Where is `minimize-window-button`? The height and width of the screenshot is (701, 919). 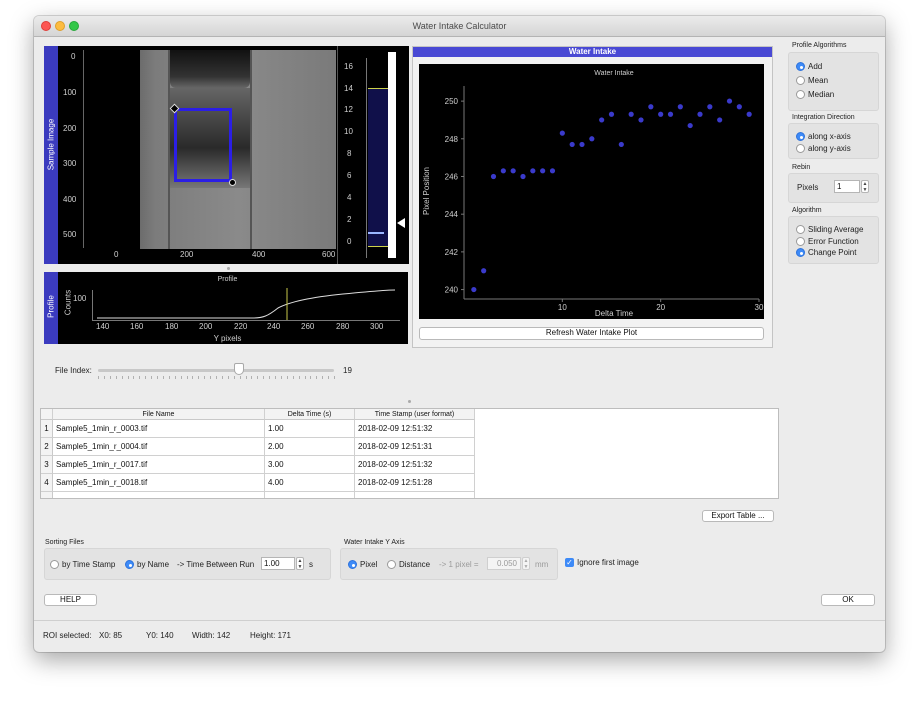
minimize-window-button is located at coordinates (60, 26).